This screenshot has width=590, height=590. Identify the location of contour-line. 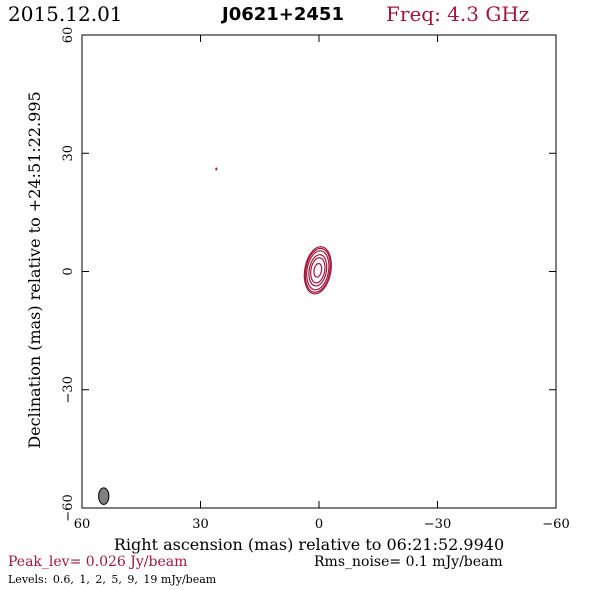
(318, 270).